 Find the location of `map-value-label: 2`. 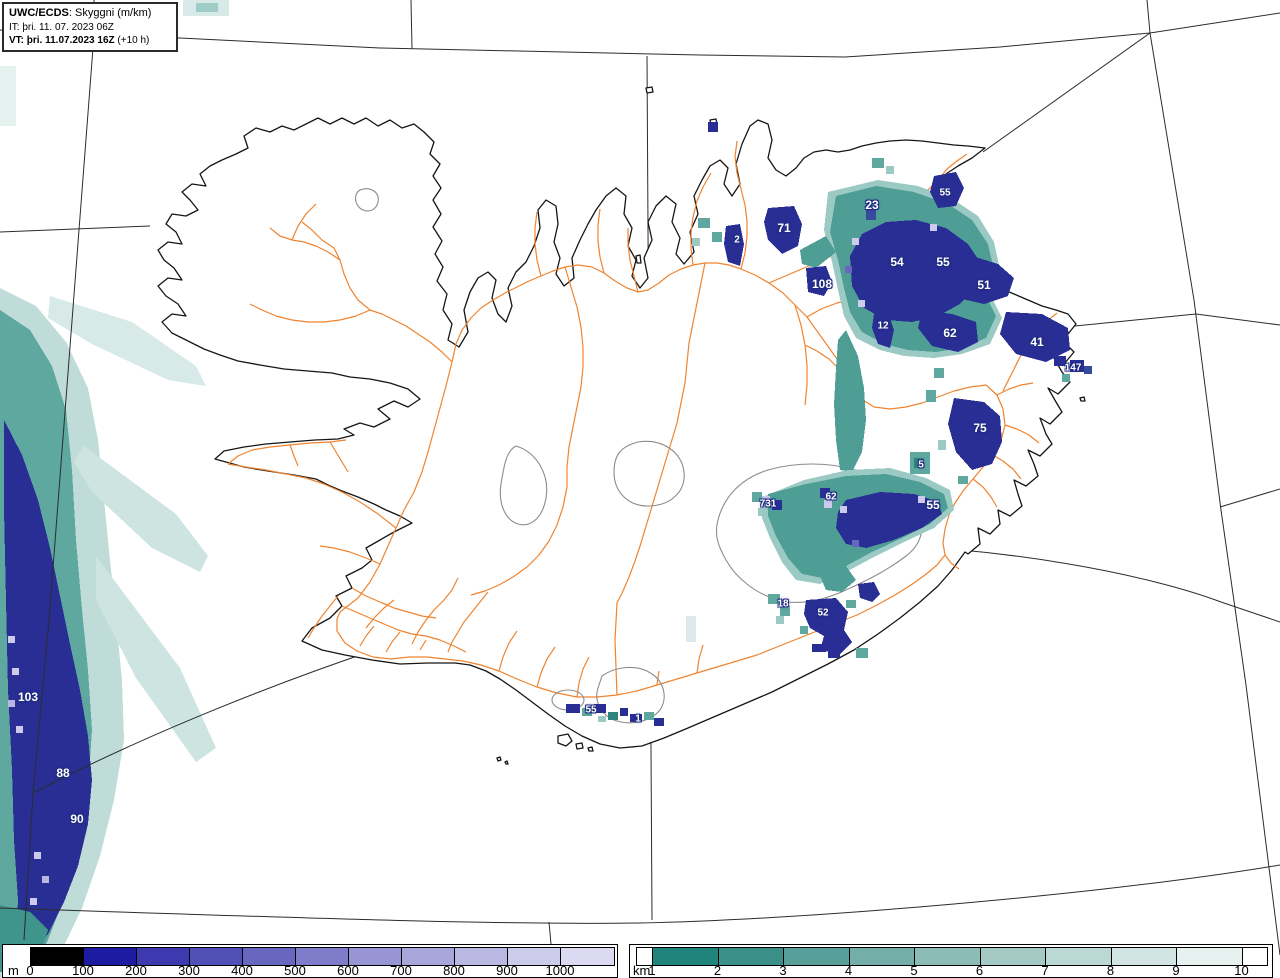

map-value-label: 2 is located at coordinates (737, 240).